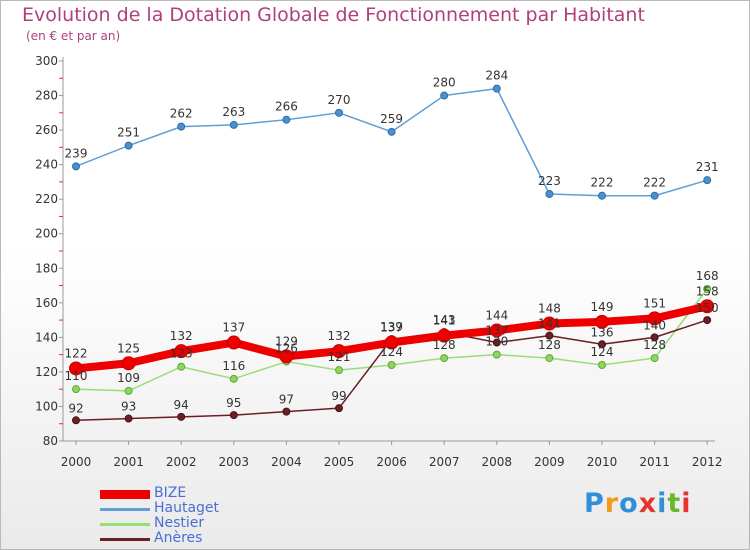 The height and width of the screenshot is (550, 750). Describe the element at coordinates (707, 276) in the screenshot. I see `data-label-nestier: 168` at that location.